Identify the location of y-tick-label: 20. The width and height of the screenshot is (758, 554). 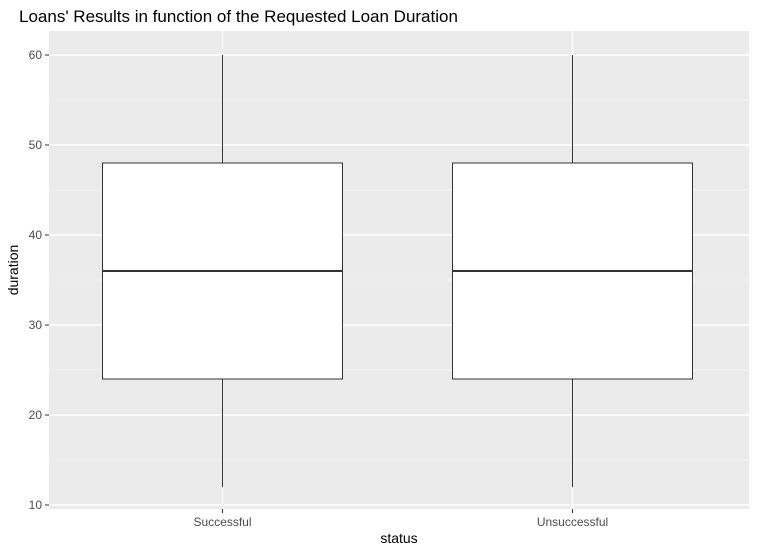
(36, 415).